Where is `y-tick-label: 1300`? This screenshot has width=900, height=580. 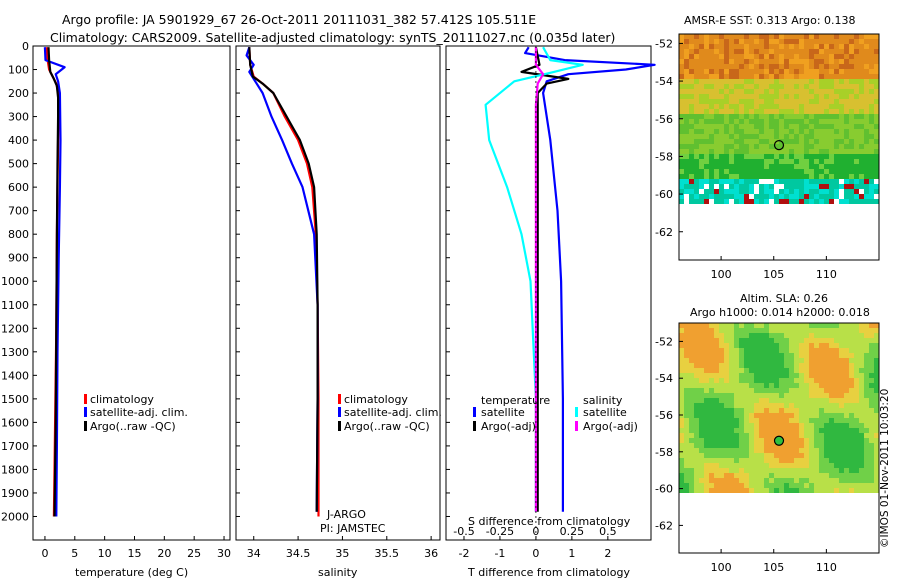
y-tick-label: 1300 is located at coordinates (15, 352).